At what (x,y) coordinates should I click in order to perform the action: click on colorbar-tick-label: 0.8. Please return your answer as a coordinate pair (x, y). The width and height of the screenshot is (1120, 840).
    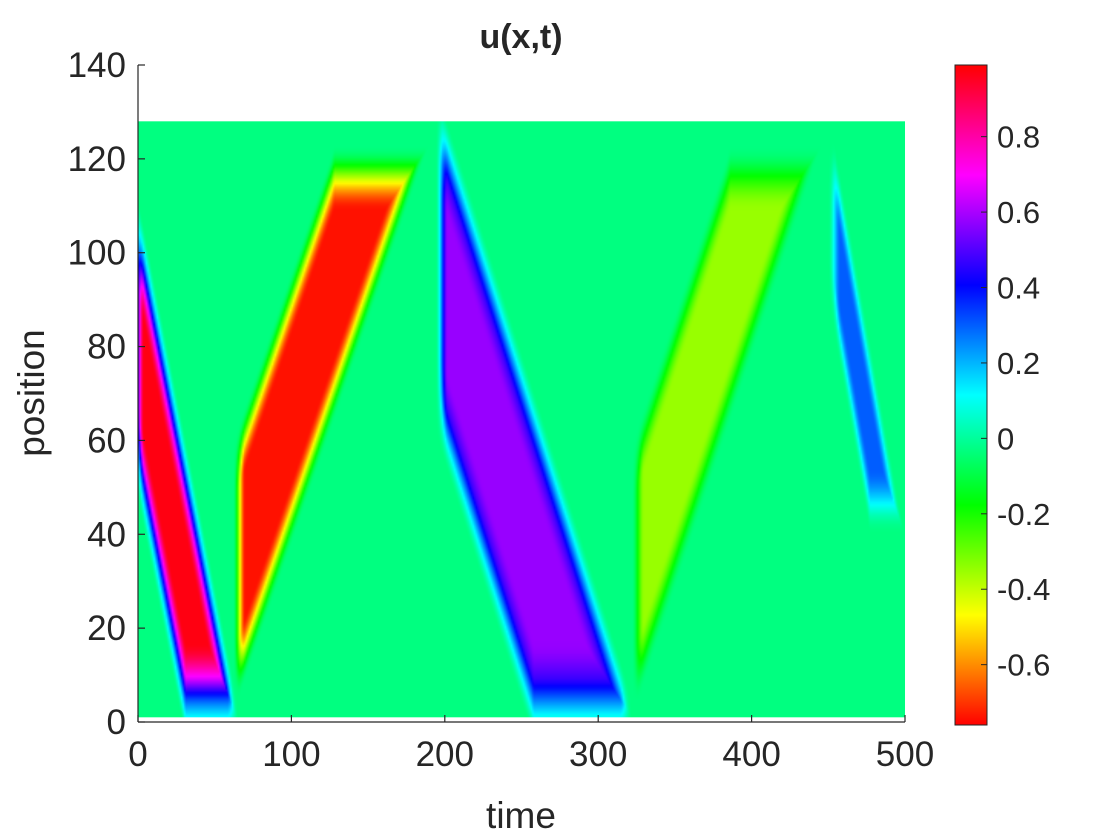
    Looking at the image, I should click on (1018, 137).